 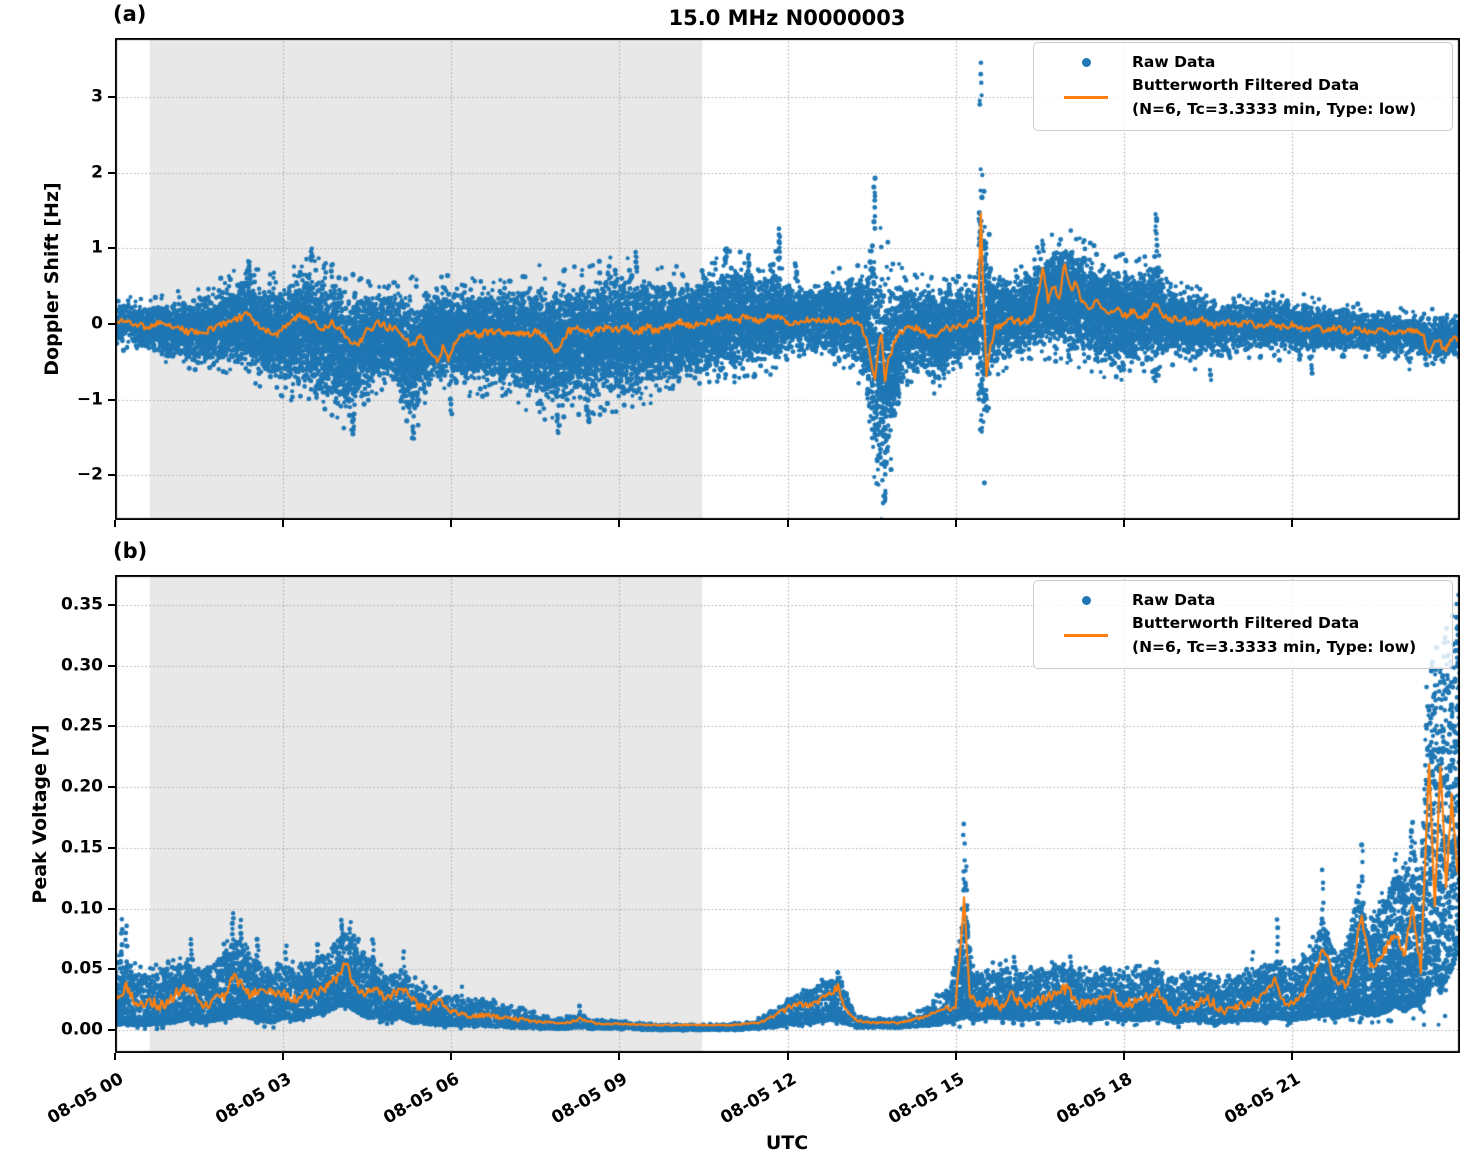 I want to click on panel-a-y-axis-label: Doppler Shift [Hz], so click(x=52, y=279).